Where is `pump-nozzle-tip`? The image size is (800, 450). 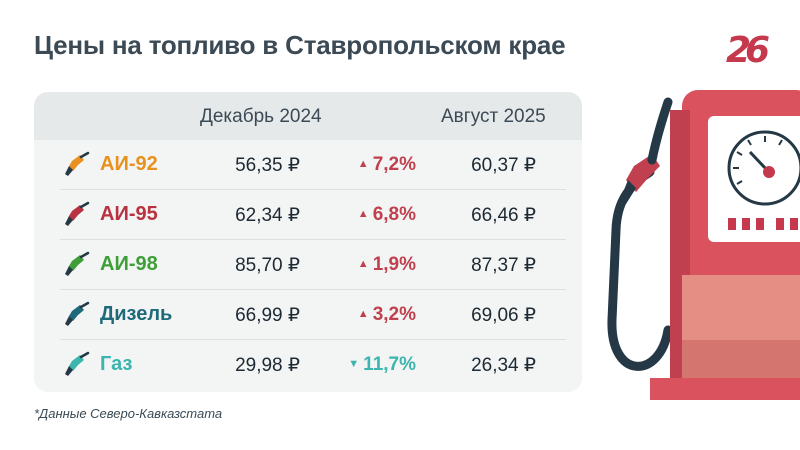 pump-nozzle-tip is located at coordinates (628, 192).